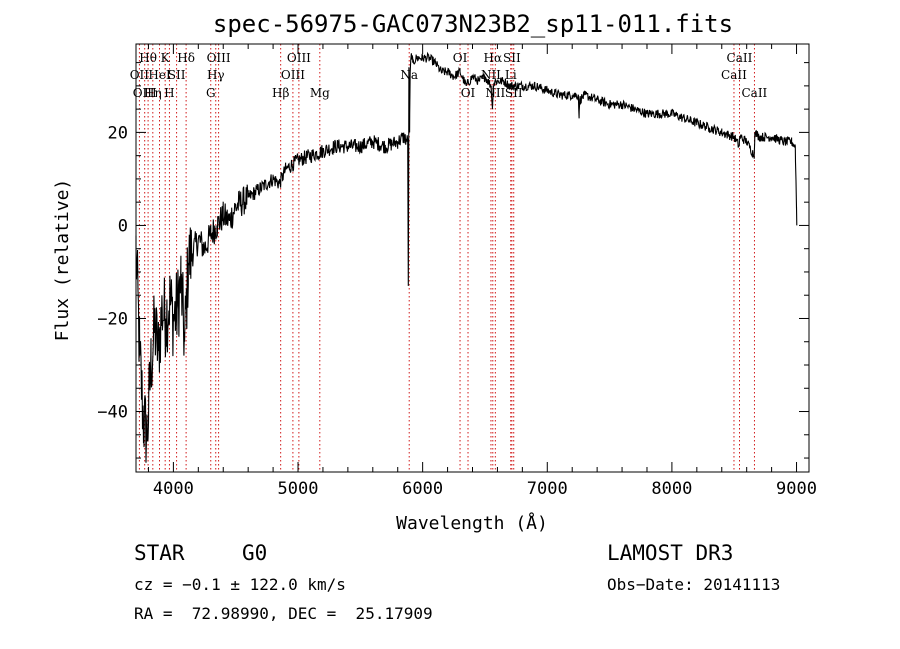  I want to click on y-tick-label: 0, so click(123, 226).